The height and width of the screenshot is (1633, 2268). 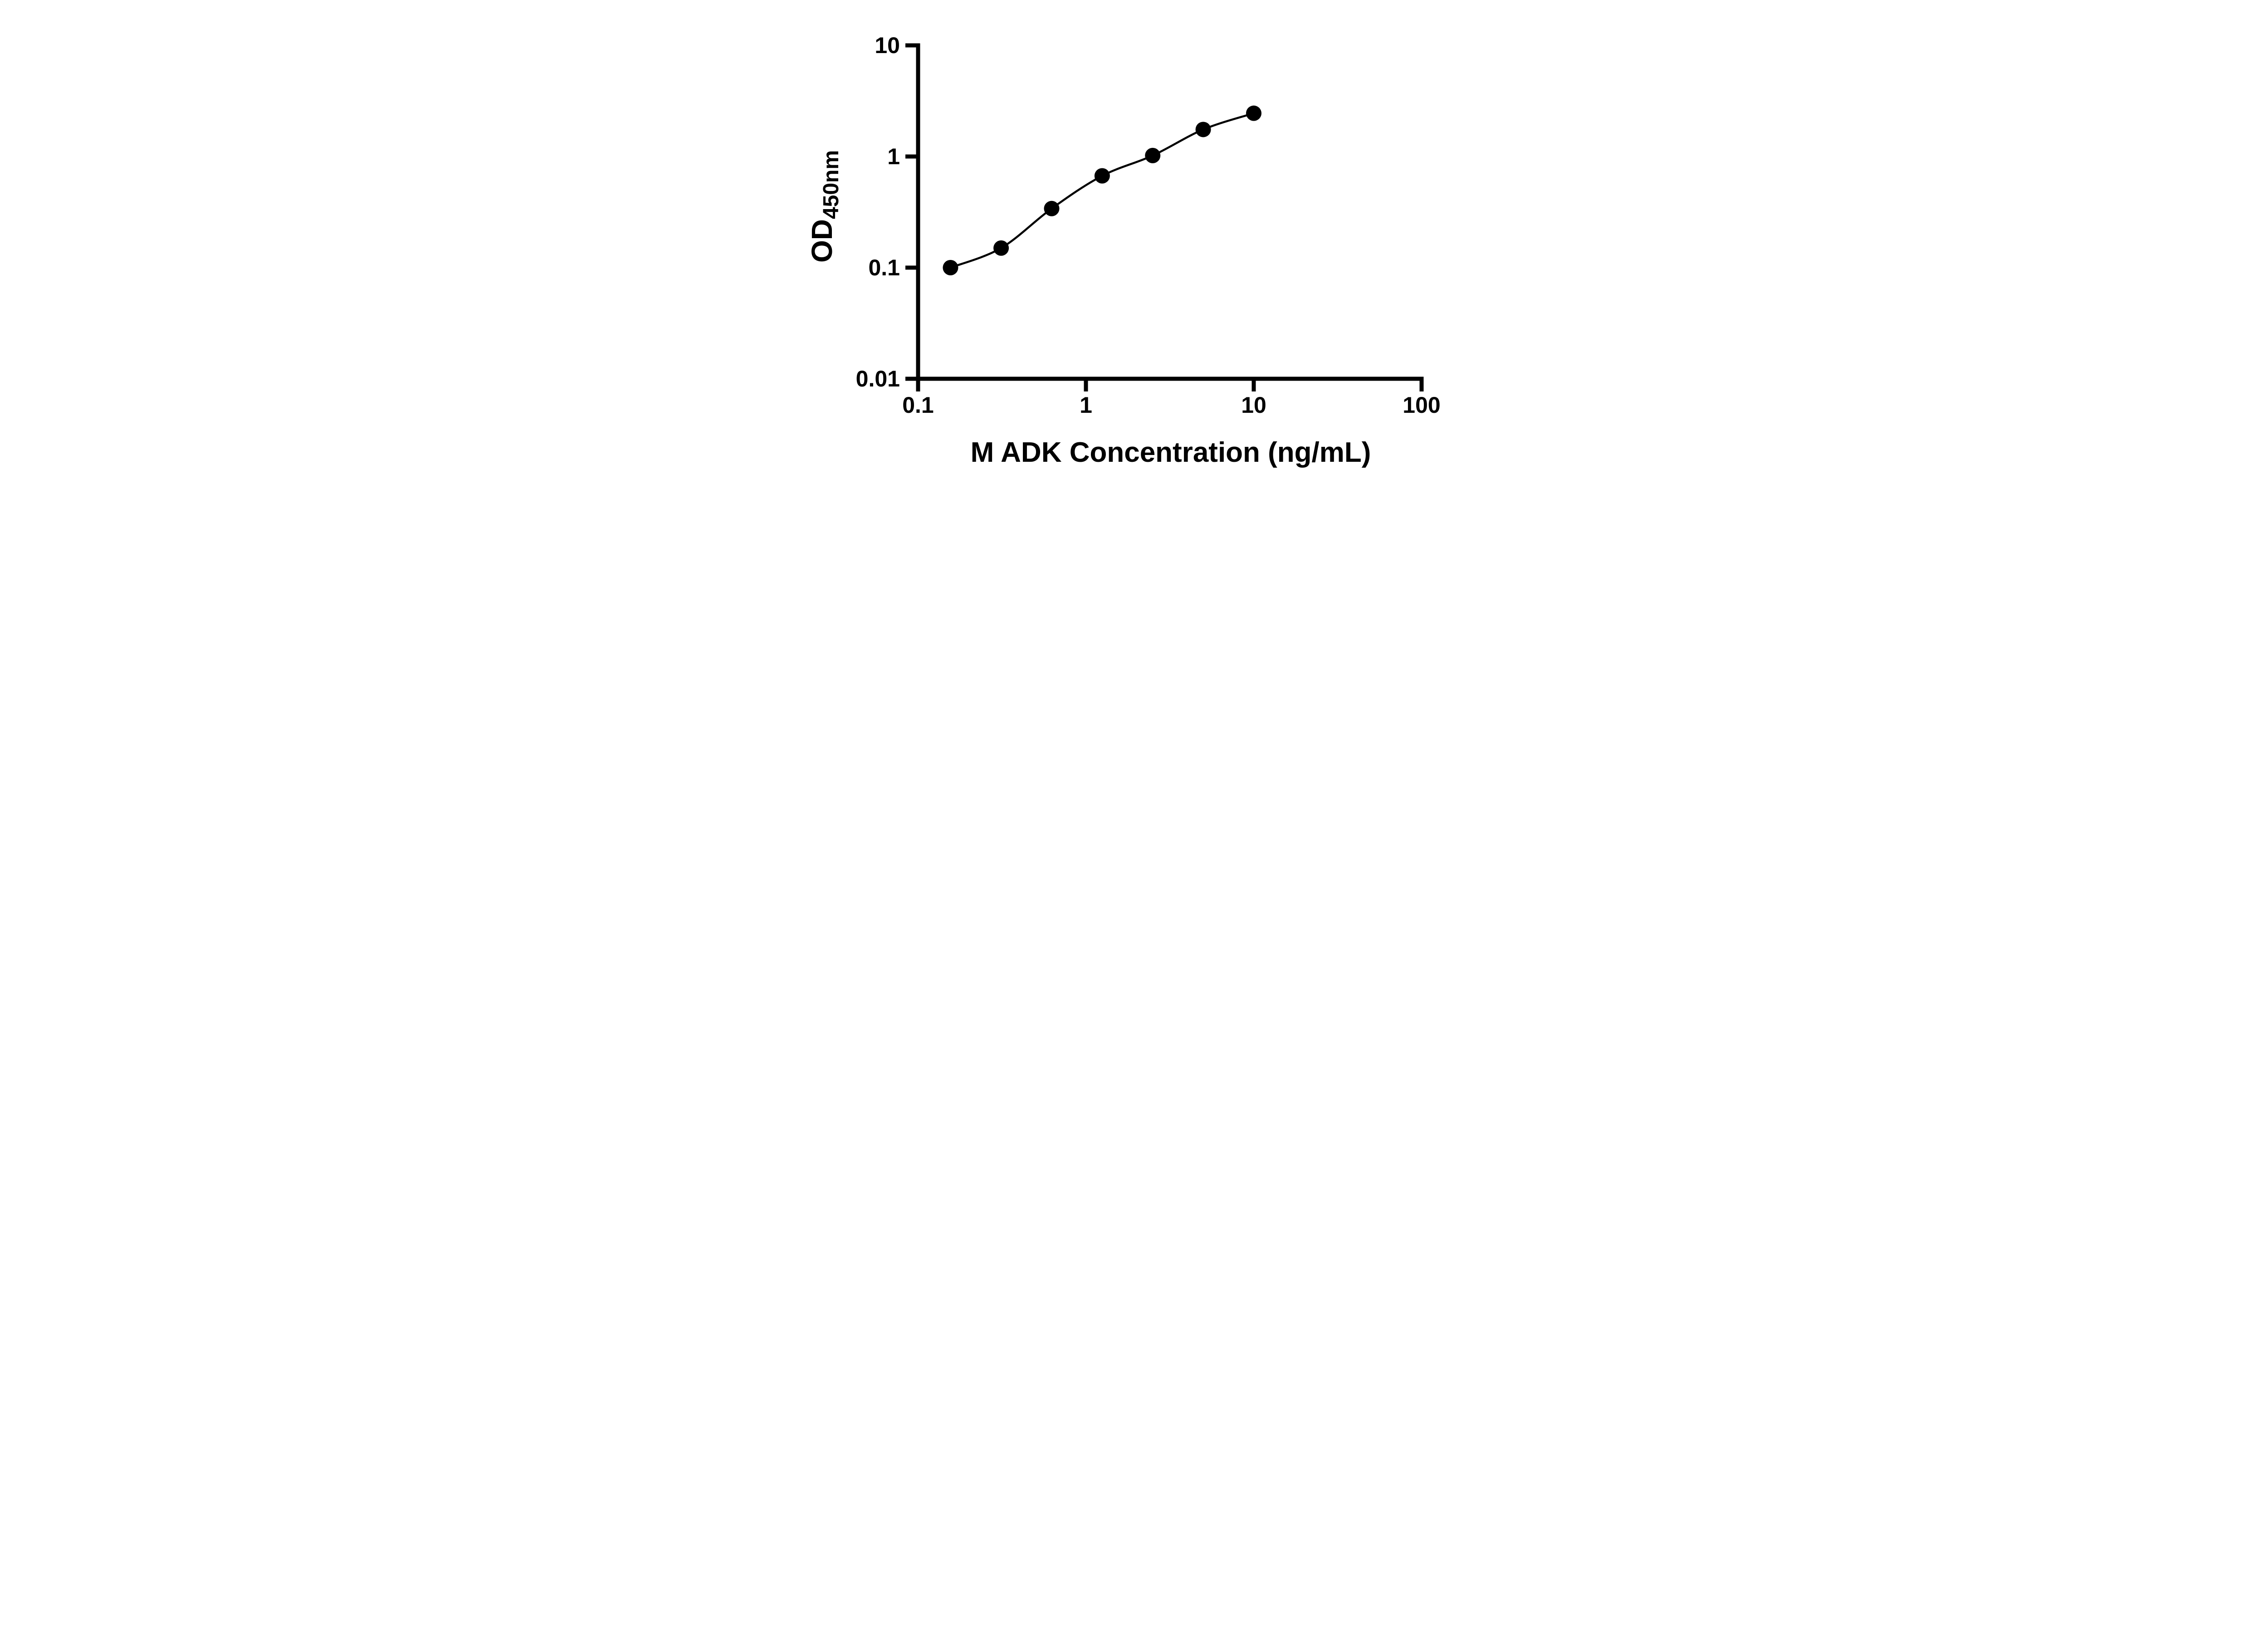 What do you see at coordinates (888, 45) in the screenshot?
I see `y-tick-label: 10` at bounding box center [888, 45].